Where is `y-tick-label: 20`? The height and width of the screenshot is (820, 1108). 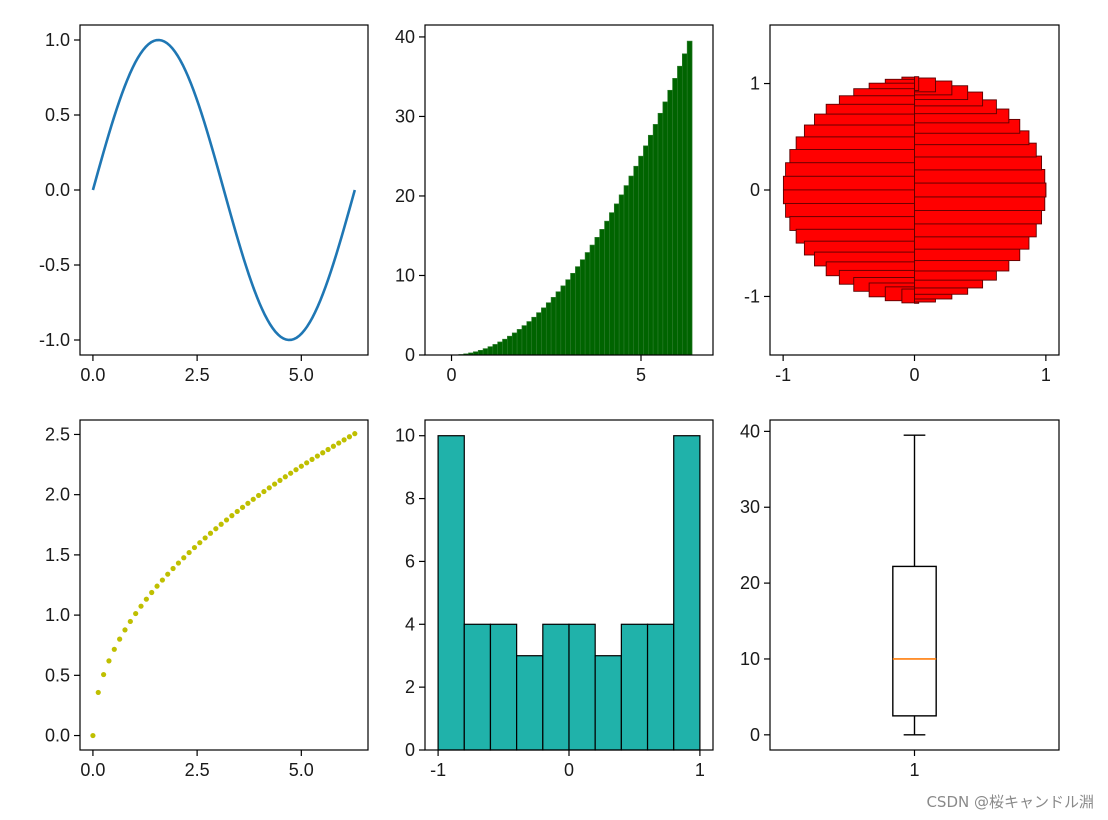
y-tick-label: 20 is located at coordinates (750, 583).